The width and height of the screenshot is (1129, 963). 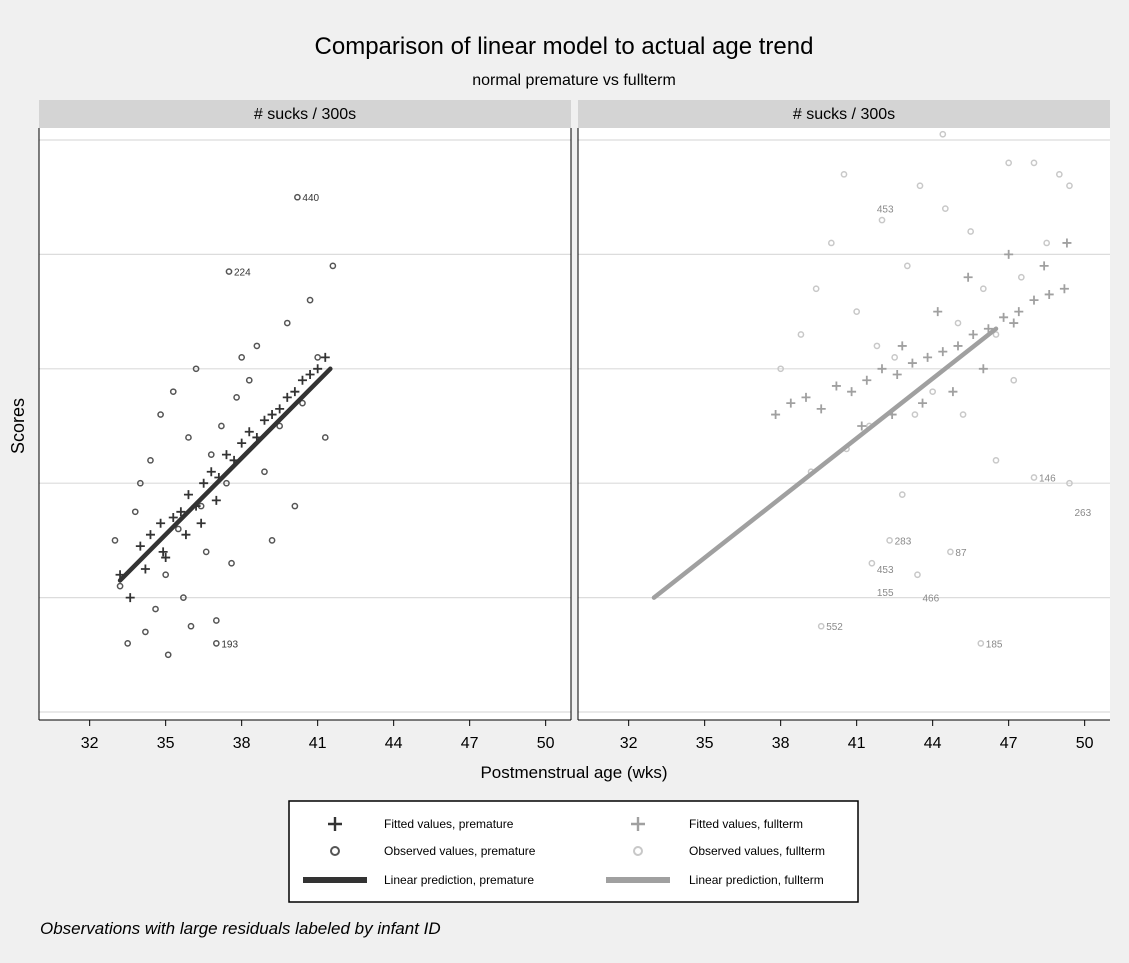 I want to click on legend-circle-icon, so click(x=638, y=851).